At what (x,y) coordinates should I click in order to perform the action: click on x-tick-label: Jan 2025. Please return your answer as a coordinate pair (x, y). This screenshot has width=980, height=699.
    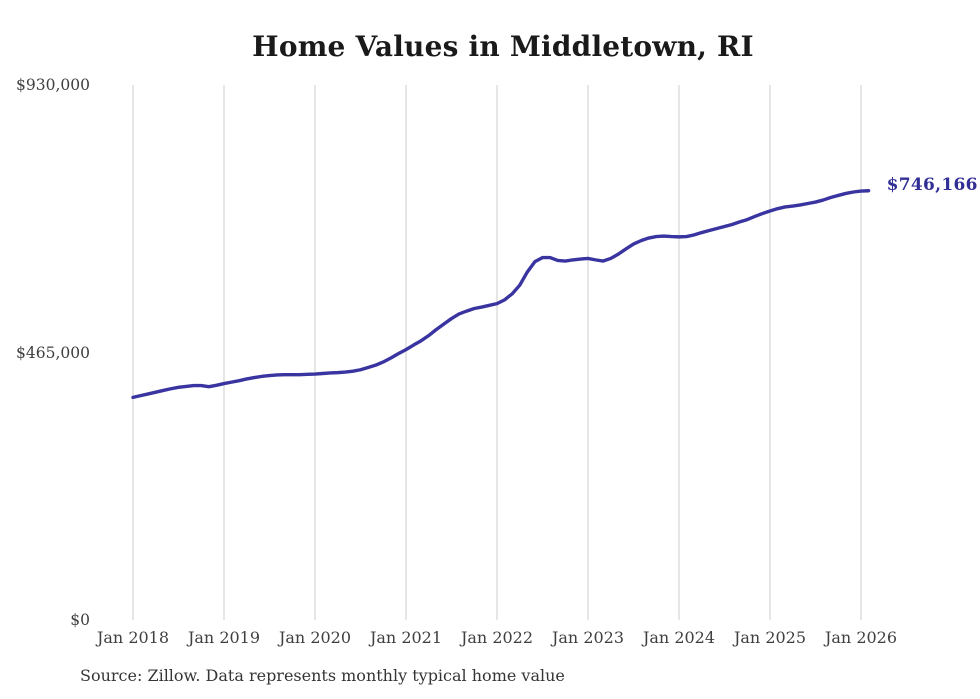
    Looking at the image, I should click on (770, 637).